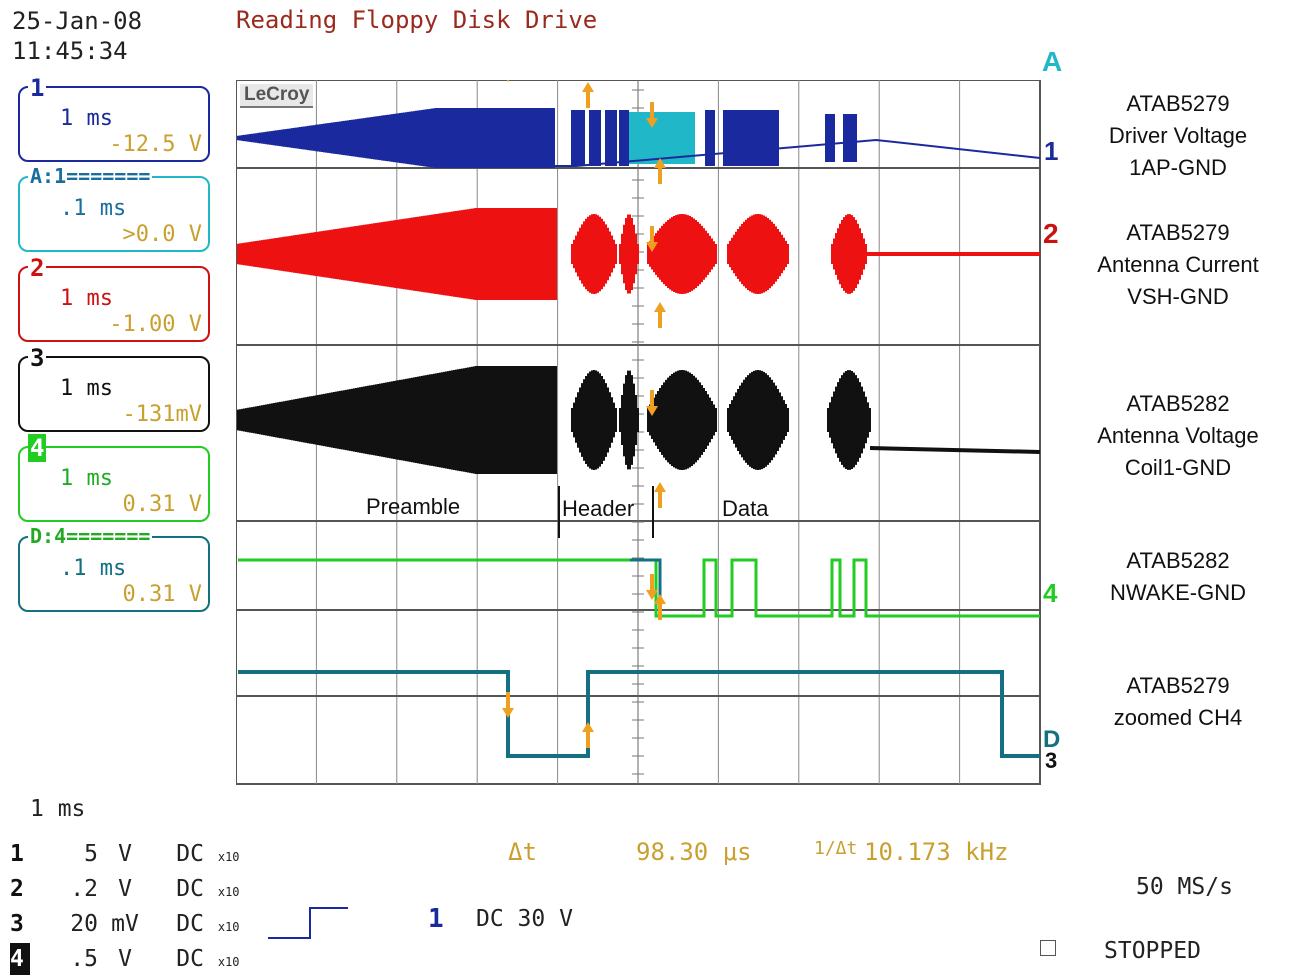  I want to click on acquisition-status: STOPPED, so click(1152, 951).